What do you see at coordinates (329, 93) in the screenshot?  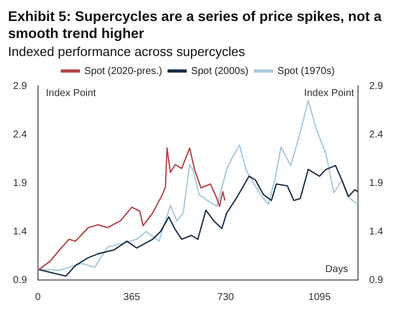 I see `y2-axis-title: Index Point` at bounding box center [329, 93].